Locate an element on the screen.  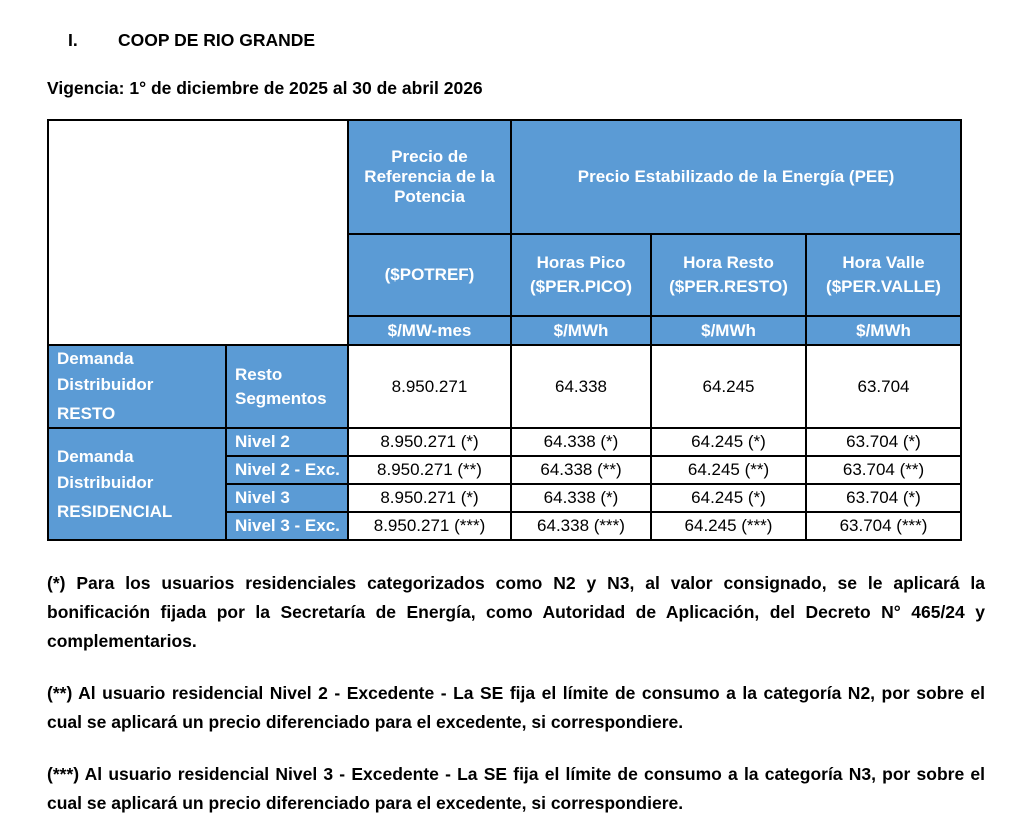
segment-label-text: Resto Segmentos is located at coordinates (281, 386).